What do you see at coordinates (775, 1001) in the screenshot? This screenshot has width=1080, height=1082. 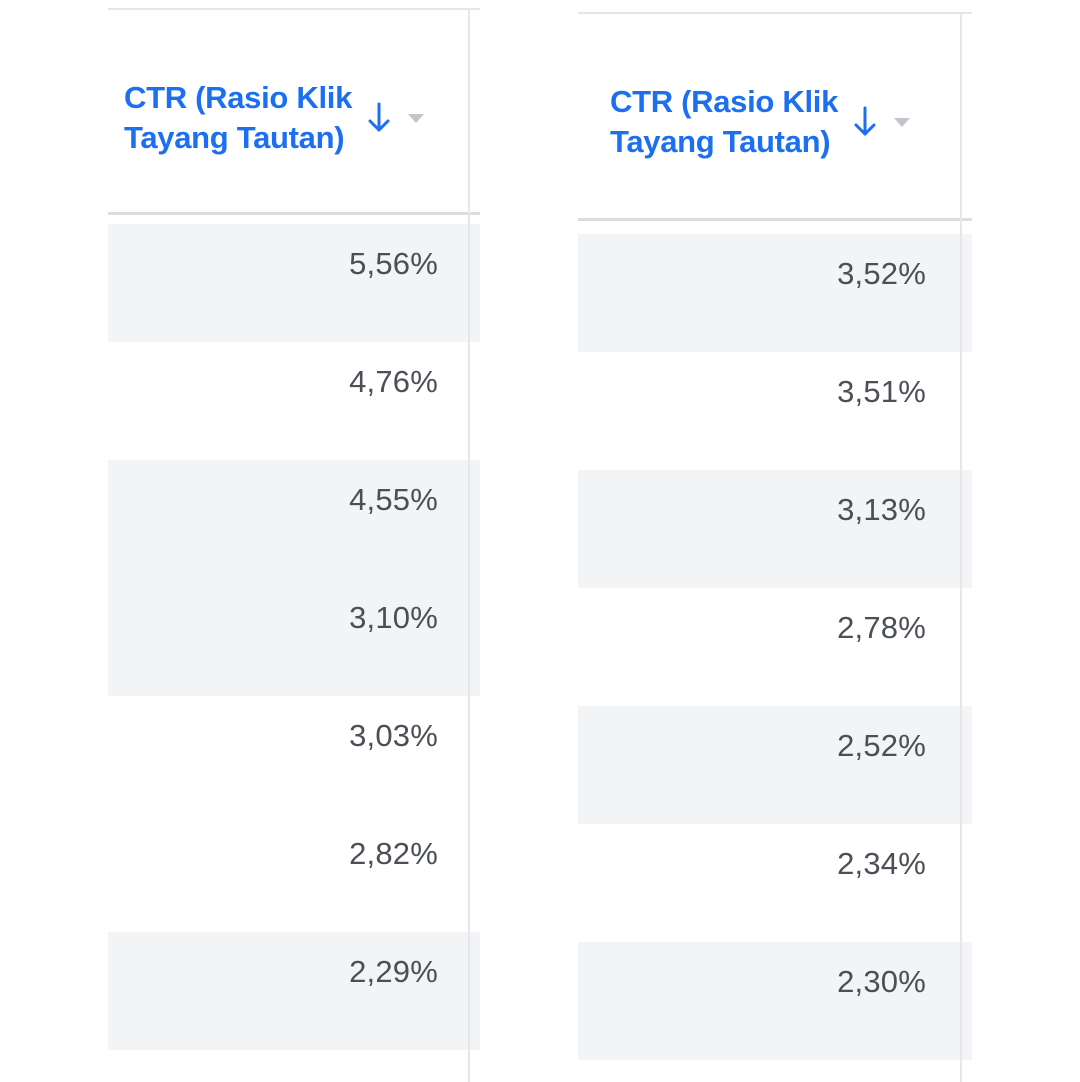 I see `table-row: 2,30%` at bounding box center [775, 1001].